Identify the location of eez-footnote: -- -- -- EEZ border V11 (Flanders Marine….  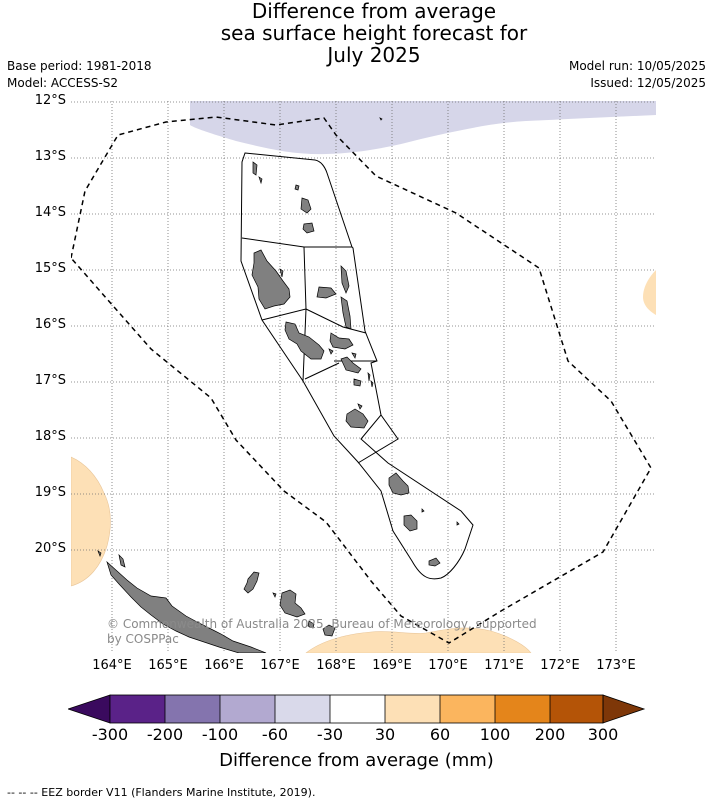
(161, 792).